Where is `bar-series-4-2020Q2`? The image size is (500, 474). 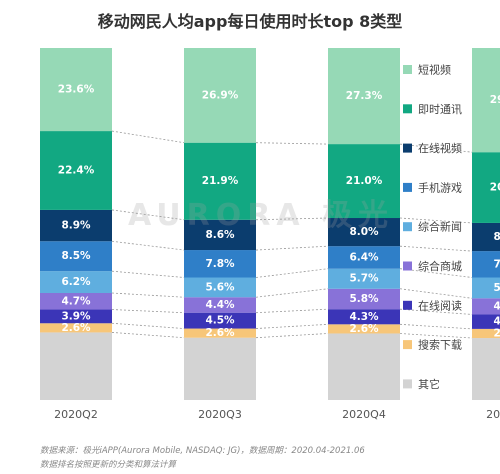
bar-series-4-2020Q2 is located at coordinates (76, 282).